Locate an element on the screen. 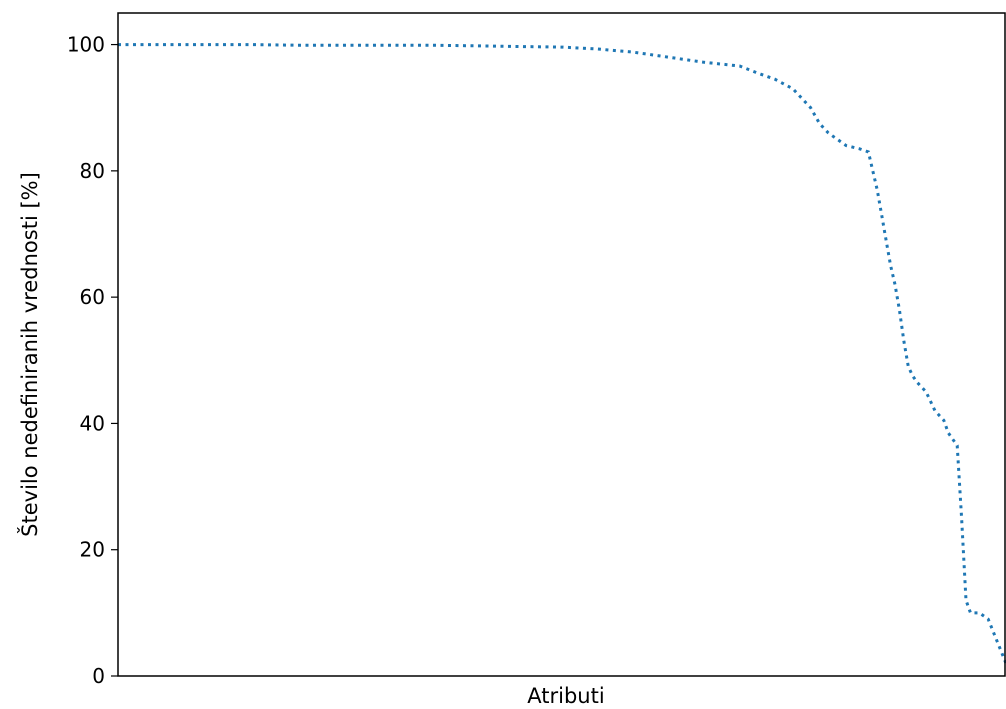  y-tick-label: 20 is located at coordinates (92, 550).